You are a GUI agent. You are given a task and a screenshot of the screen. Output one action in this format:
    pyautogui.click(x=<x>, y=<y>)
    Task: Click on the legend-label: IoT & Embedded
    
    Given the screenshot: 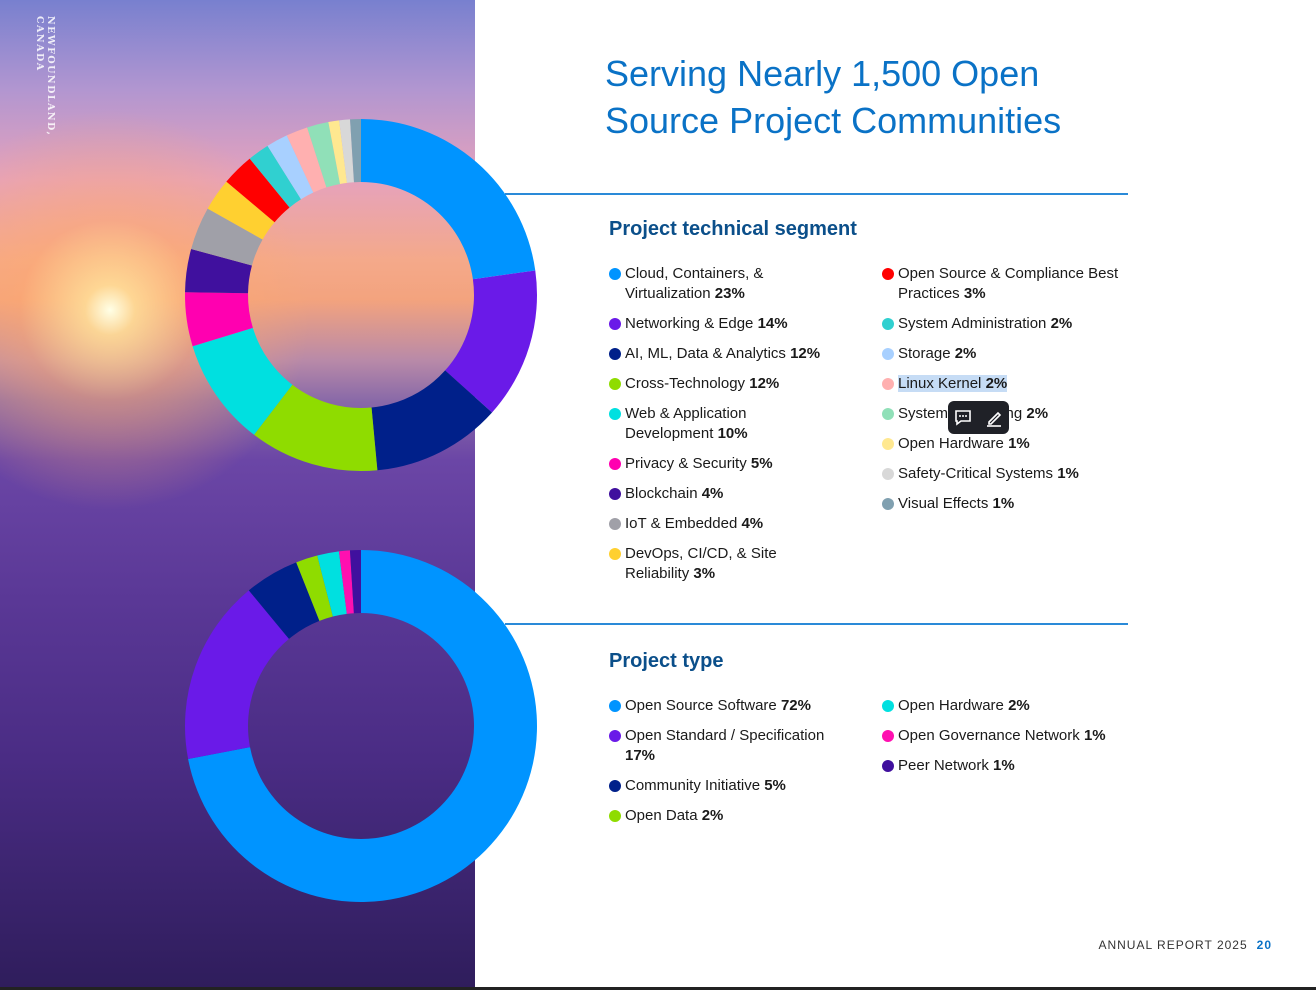 What is the action you would take?
    pyautogui.click(x=681, y=523)
    